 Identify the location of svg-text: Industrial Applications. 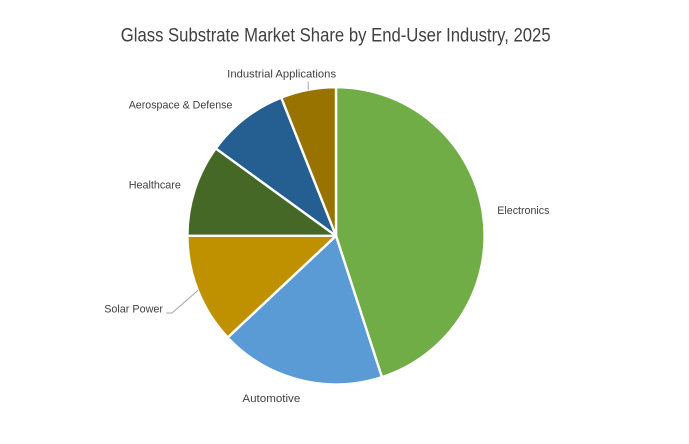
(281, 75).